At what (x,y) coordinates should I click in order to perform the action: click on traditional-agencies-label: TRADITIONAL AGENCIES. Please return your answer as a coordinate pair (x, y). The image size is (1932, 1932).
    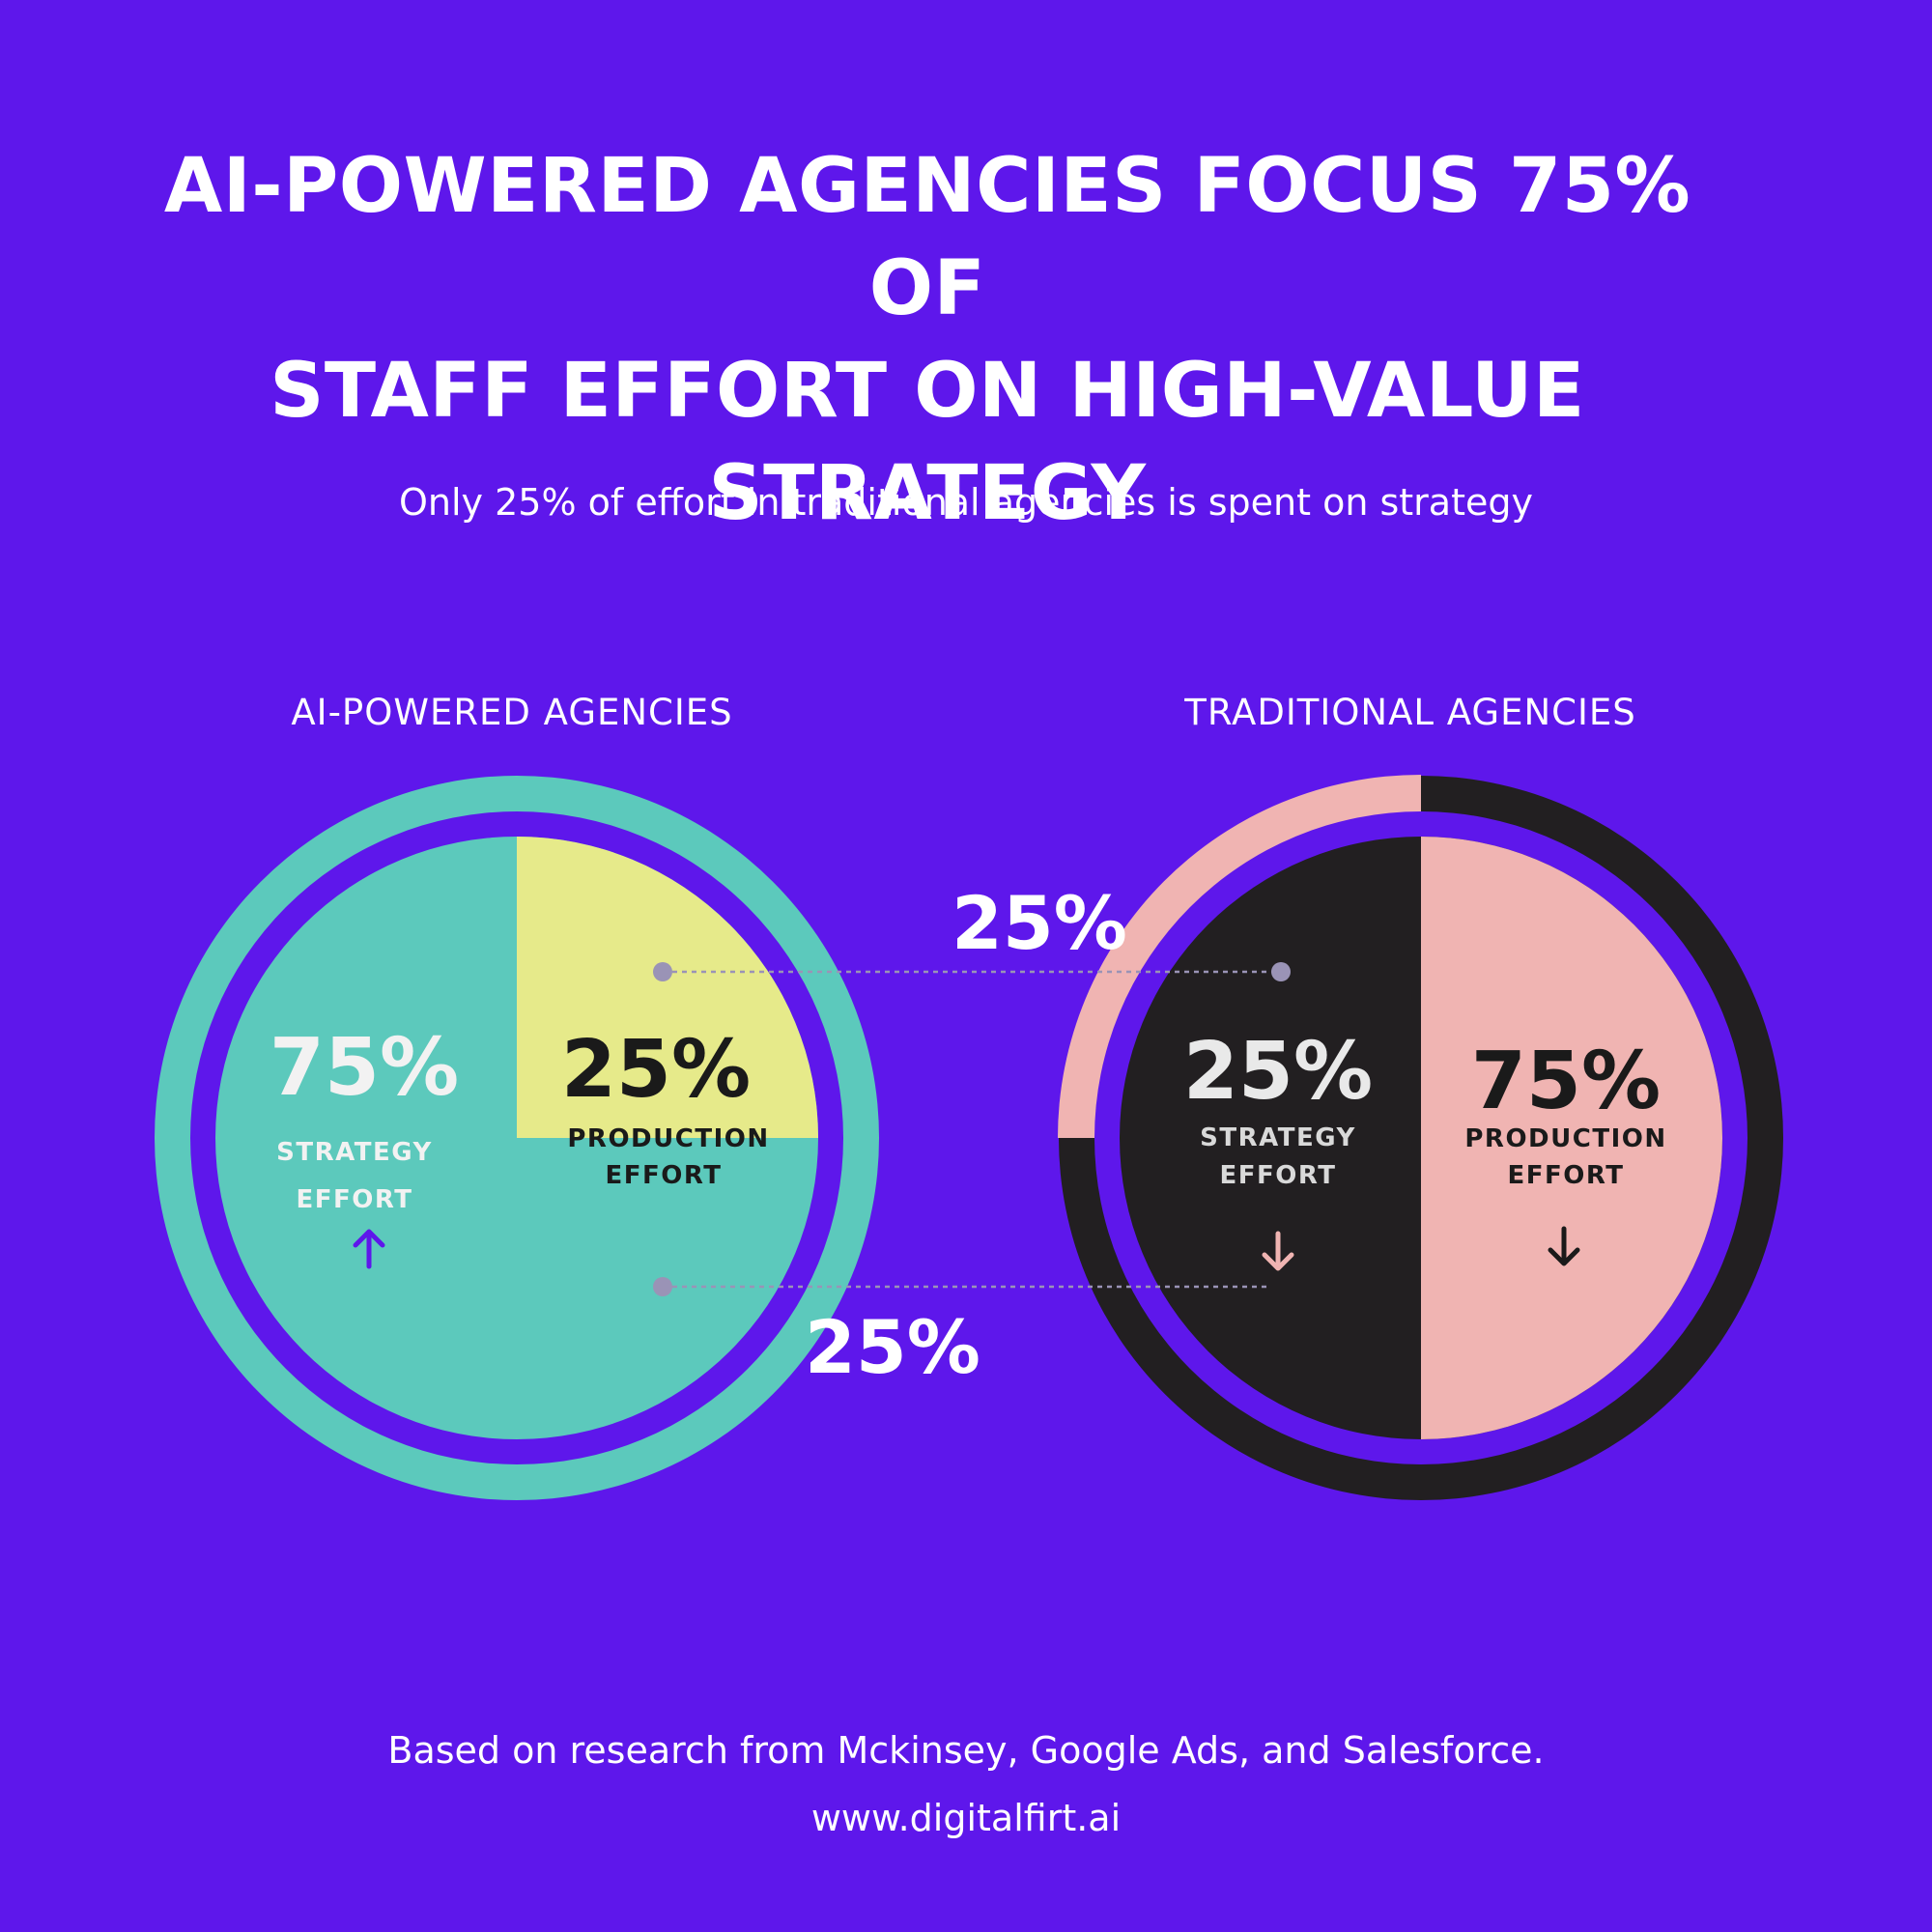
    Looking at the image, I should click on (1410, 712).